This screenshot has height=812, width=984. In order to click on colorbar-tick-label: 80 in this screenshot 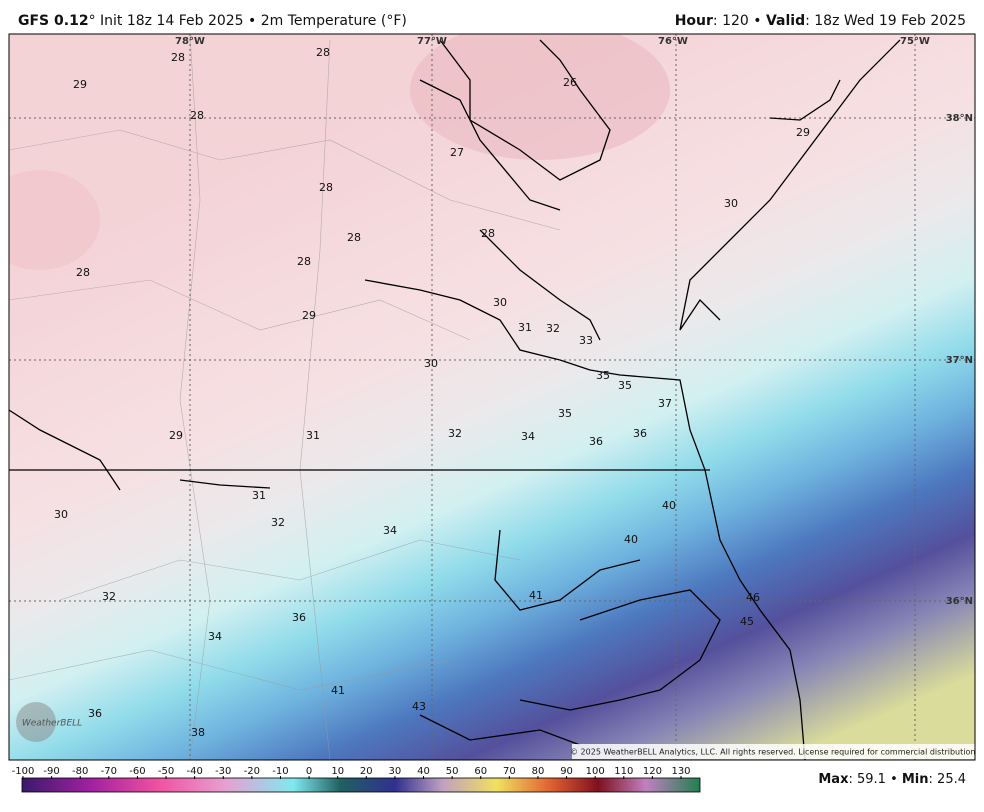, I will do `click(538, 771)`.